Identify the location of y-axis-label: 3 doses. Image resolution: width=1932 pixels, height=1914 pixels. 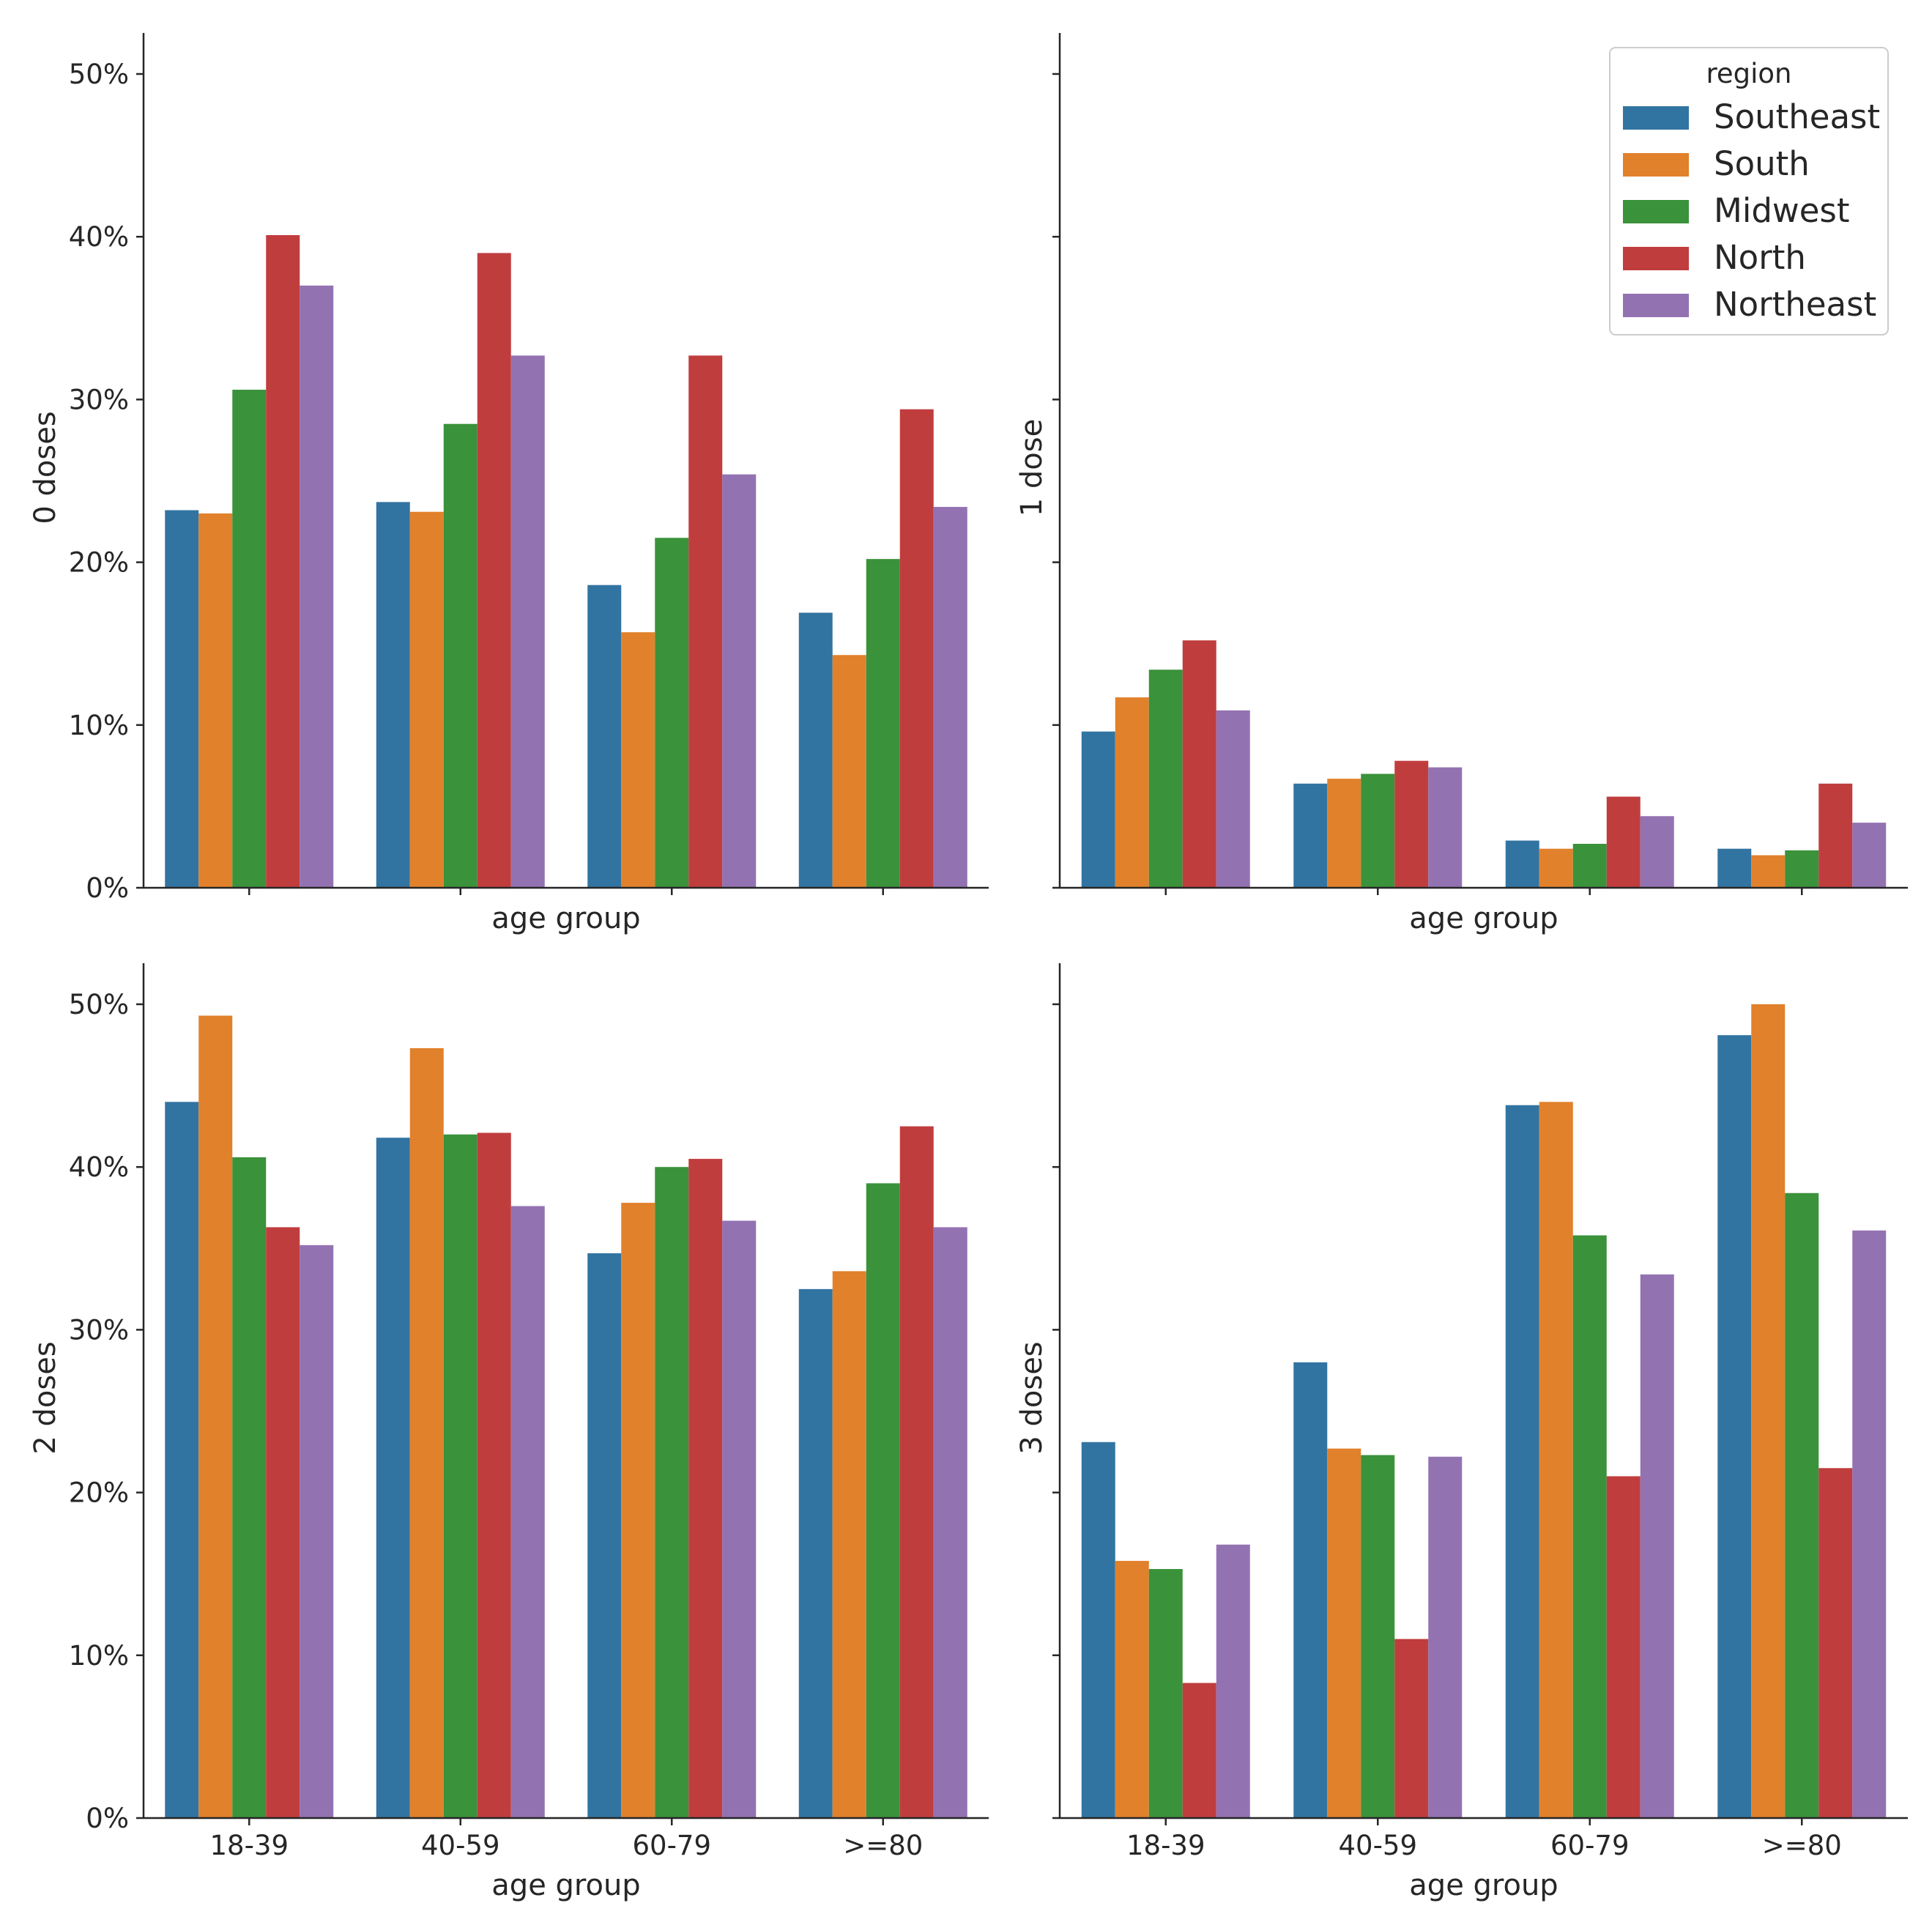
(1032, 1397).